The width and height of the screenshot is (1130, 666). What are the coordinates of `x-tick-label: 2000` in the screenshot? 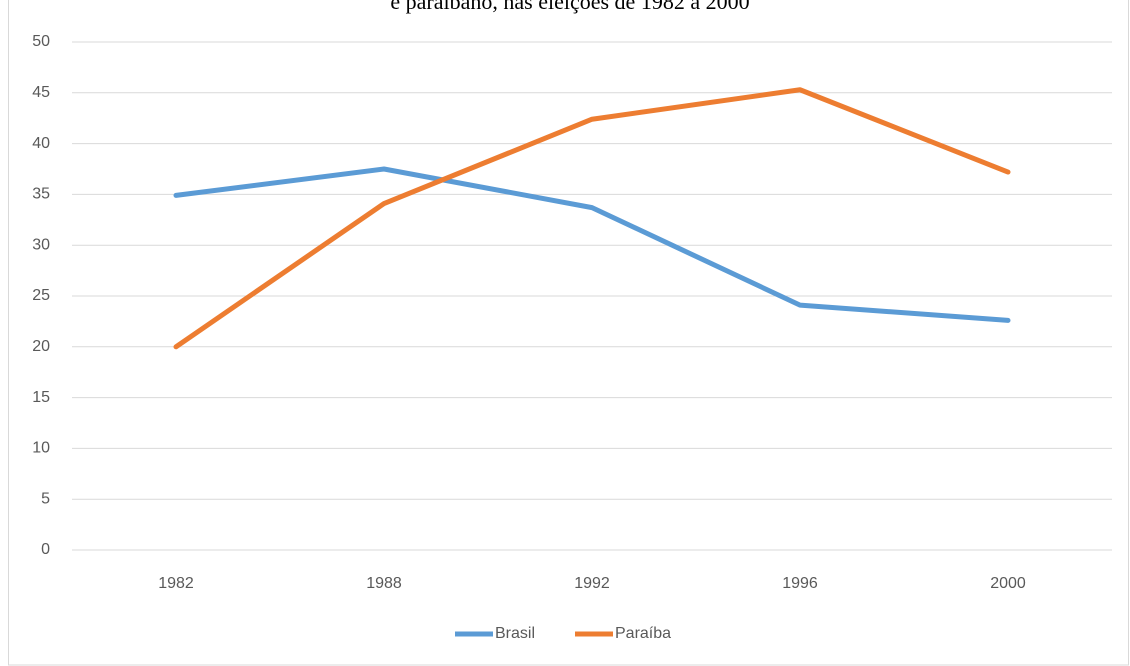 It's located at (1008, 583).